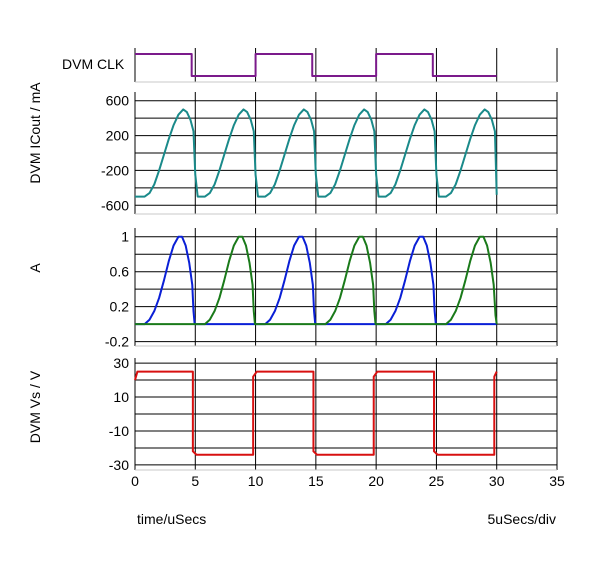  Describe the element at coordinates (522, 519) in the screenshot. I see `x-scale-label: 5uSecs/div` at that location.